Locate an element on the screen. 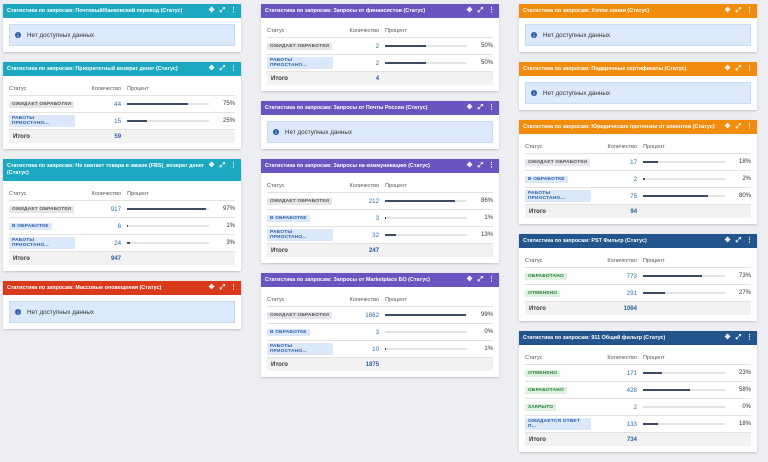  qty-link: 291 is located at coordinates (617, 293).